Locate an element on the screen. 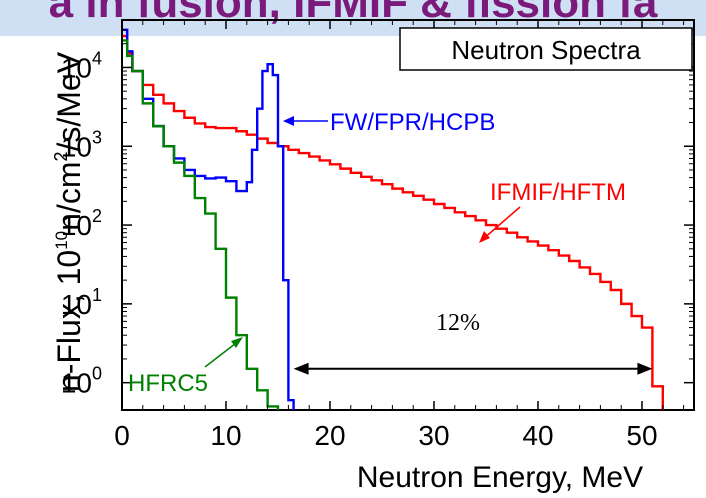 The height and width of the screenshot is (498, 706). y-axis-label-part-a: n-Flux, 10 is located at coordinates (69, 321).